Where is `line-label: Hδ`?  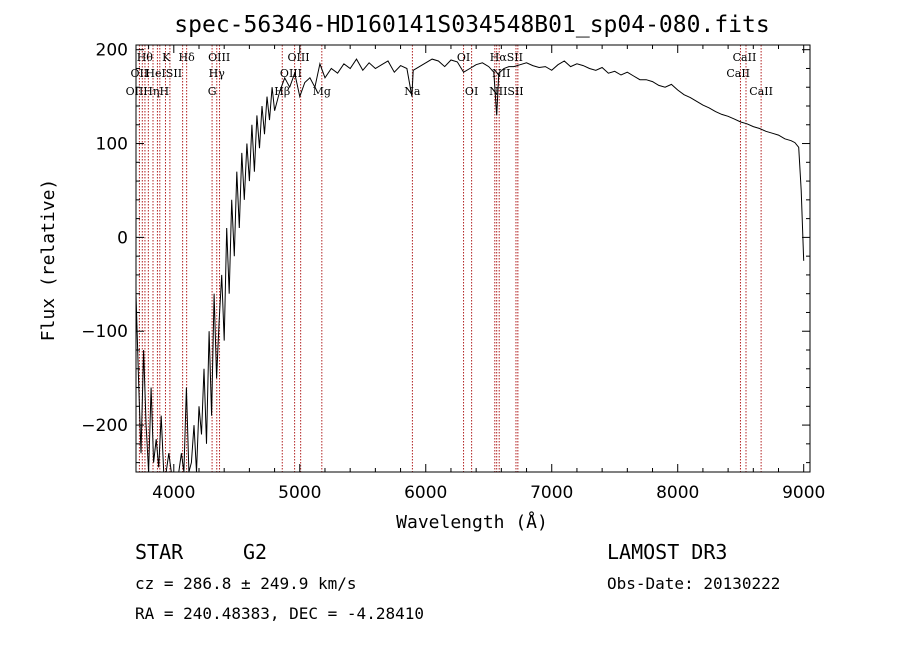
line-label: Hδ is located at coordinates (187, 57).